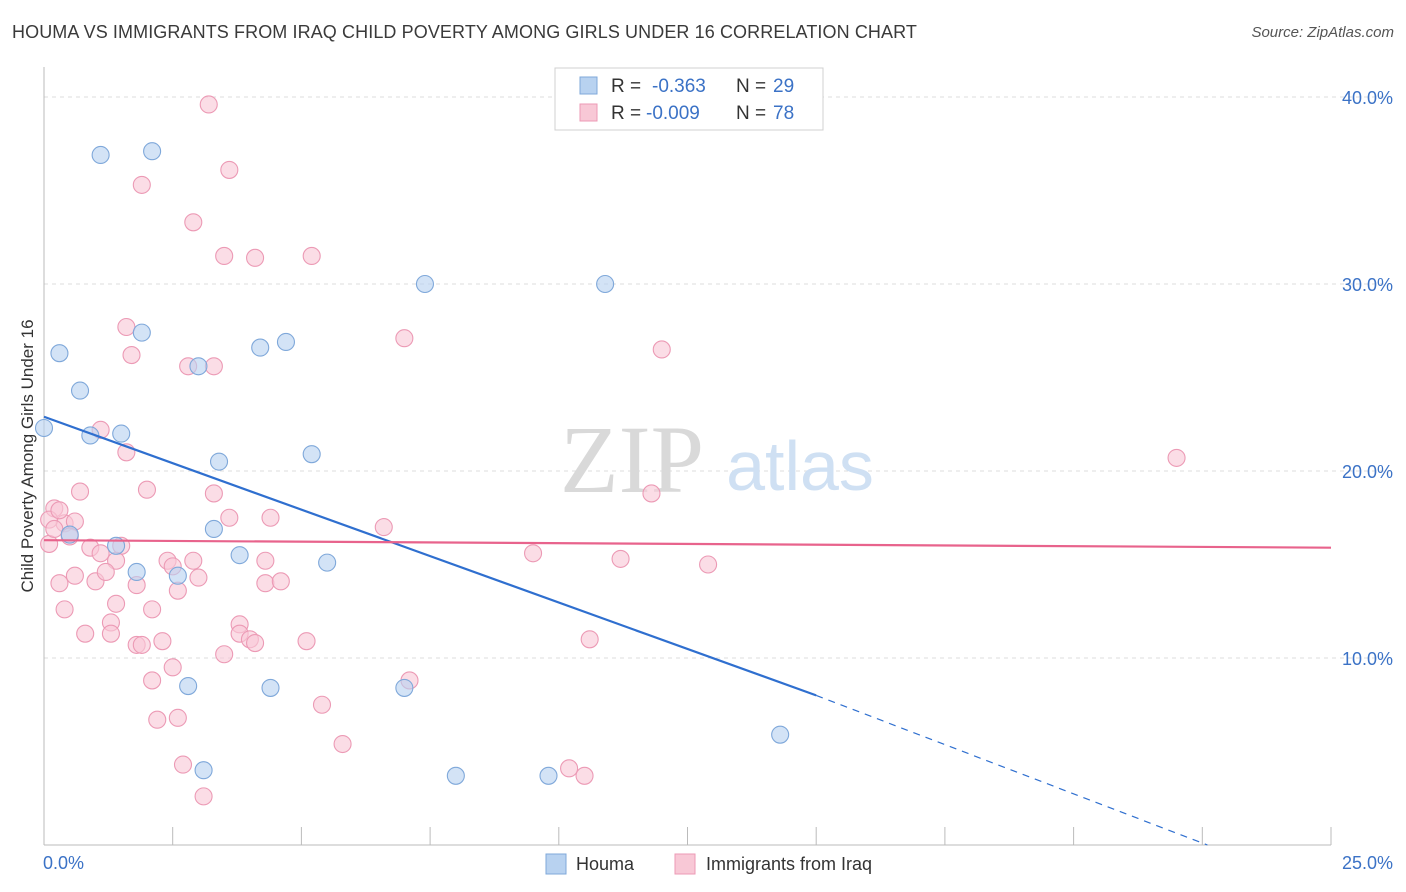  Describe the element at coordinates (673, 113) in the screenshot. I see `legend-pink-r-value: -0.009` at that location.